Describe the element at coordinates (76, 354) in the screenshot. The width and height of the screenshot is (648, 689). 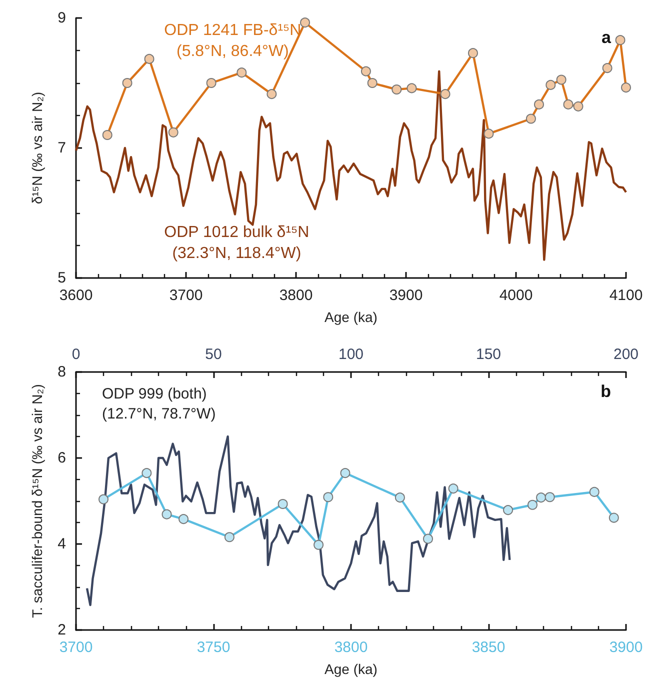
I see `x2-tick-label: 0` at that location.